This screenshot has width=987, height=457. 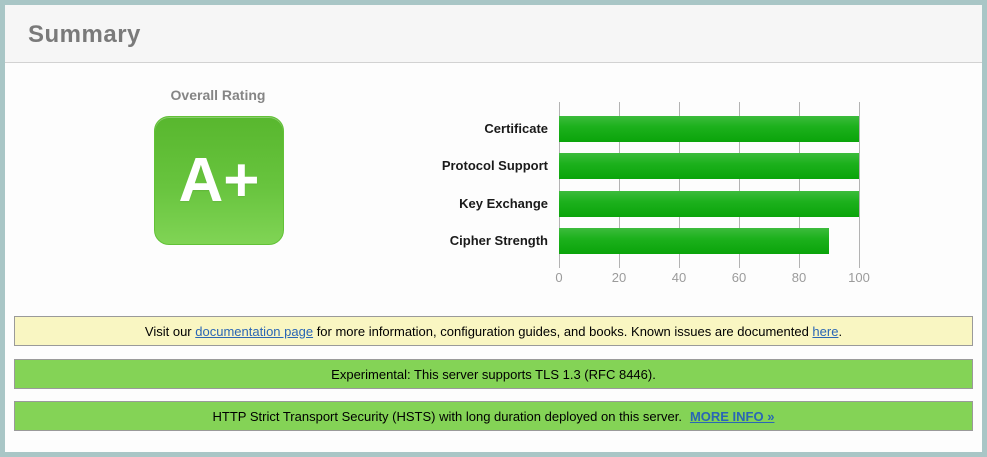 I want to click on chart-bar-protocol-support, so click(x=709, y=166).